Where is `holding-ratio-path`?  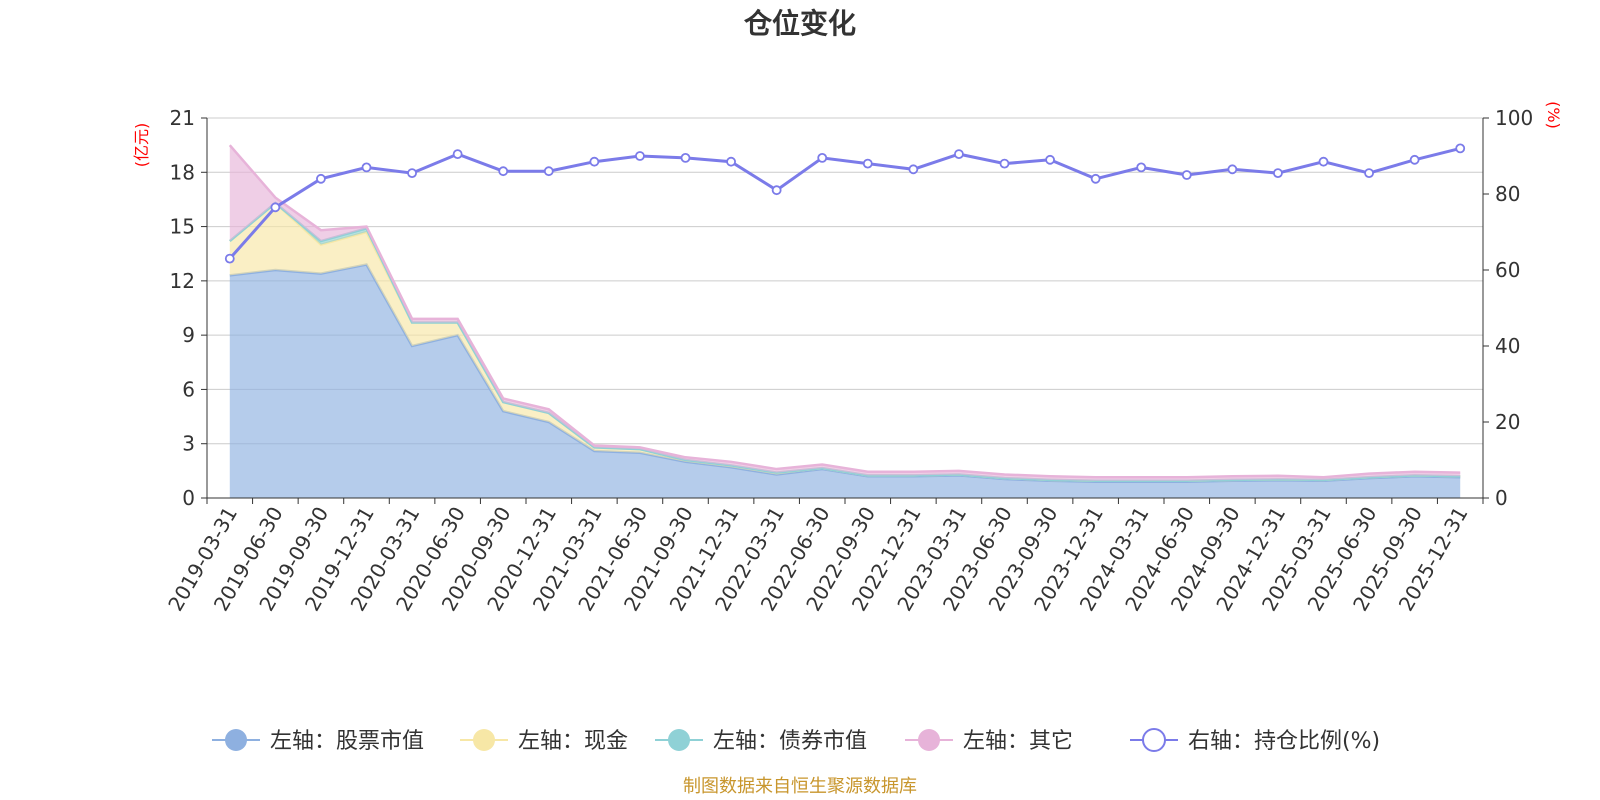 holding-ratio-path is located at coordinates (844, 203).